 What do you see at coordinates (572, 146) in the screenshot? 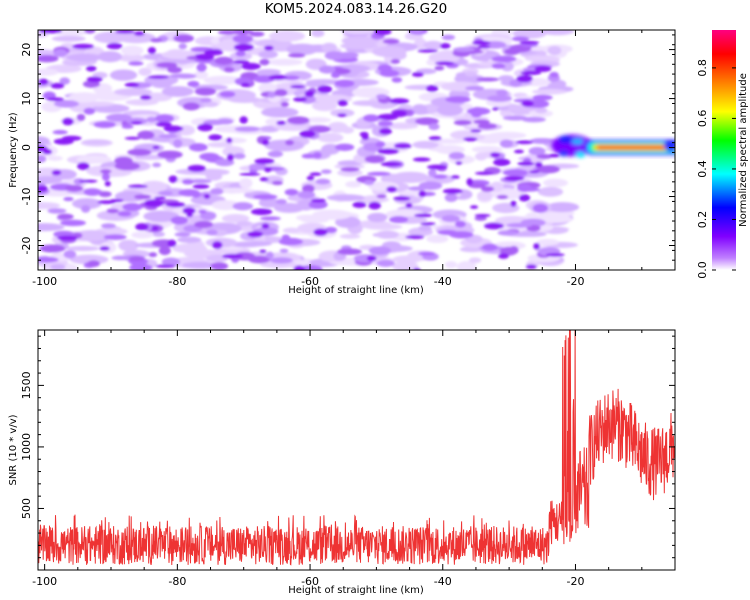
I see `signal-onset-blobs` at bounding box center [572, 146].